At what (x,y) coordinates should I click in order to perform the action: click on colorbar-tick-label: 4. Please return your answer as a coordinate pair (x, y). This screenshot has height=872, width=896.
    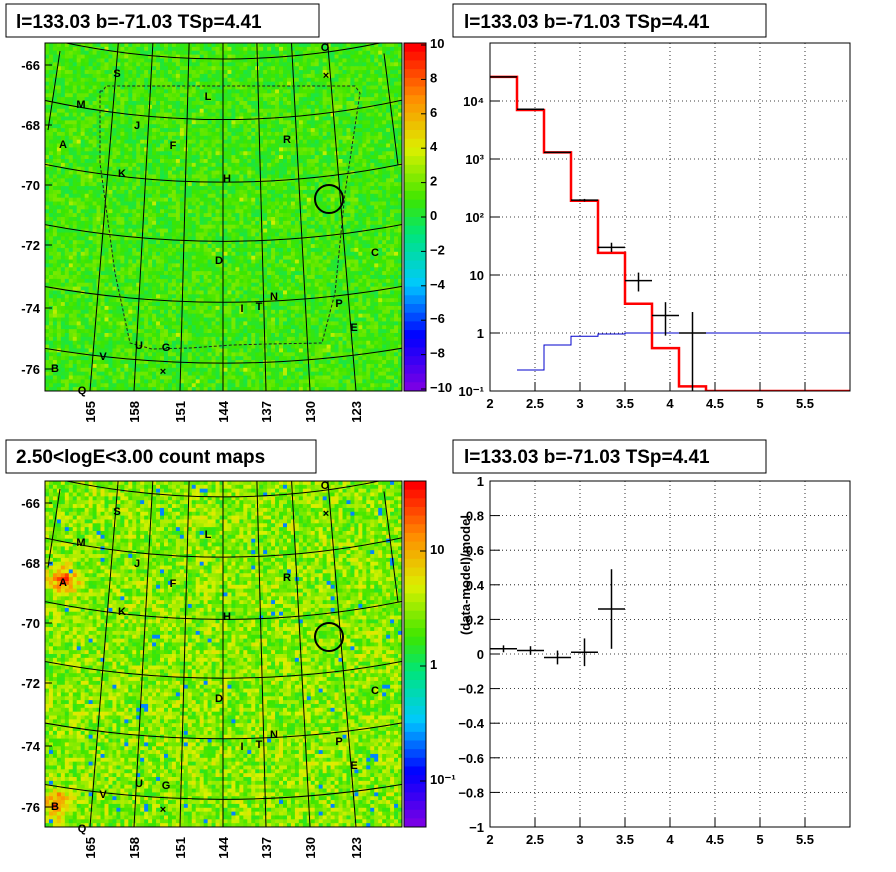
    Looking at the image, I should click on (434, 146).